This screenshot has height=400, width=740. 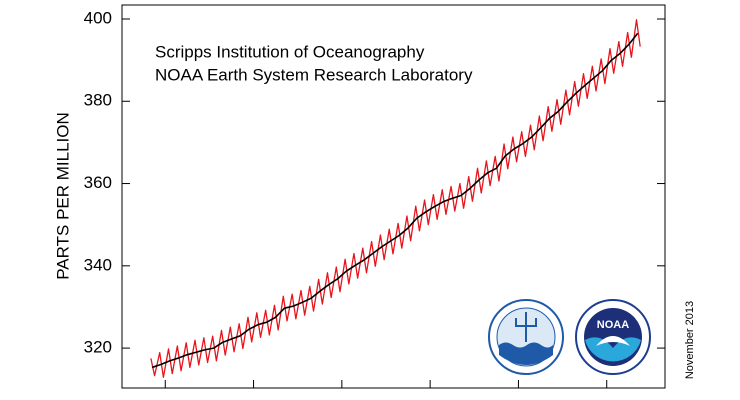 What do you see at coordinates (98, 182) in the screenshot?
I see `y-tick-label: 360` at bounding box center [98, 182].